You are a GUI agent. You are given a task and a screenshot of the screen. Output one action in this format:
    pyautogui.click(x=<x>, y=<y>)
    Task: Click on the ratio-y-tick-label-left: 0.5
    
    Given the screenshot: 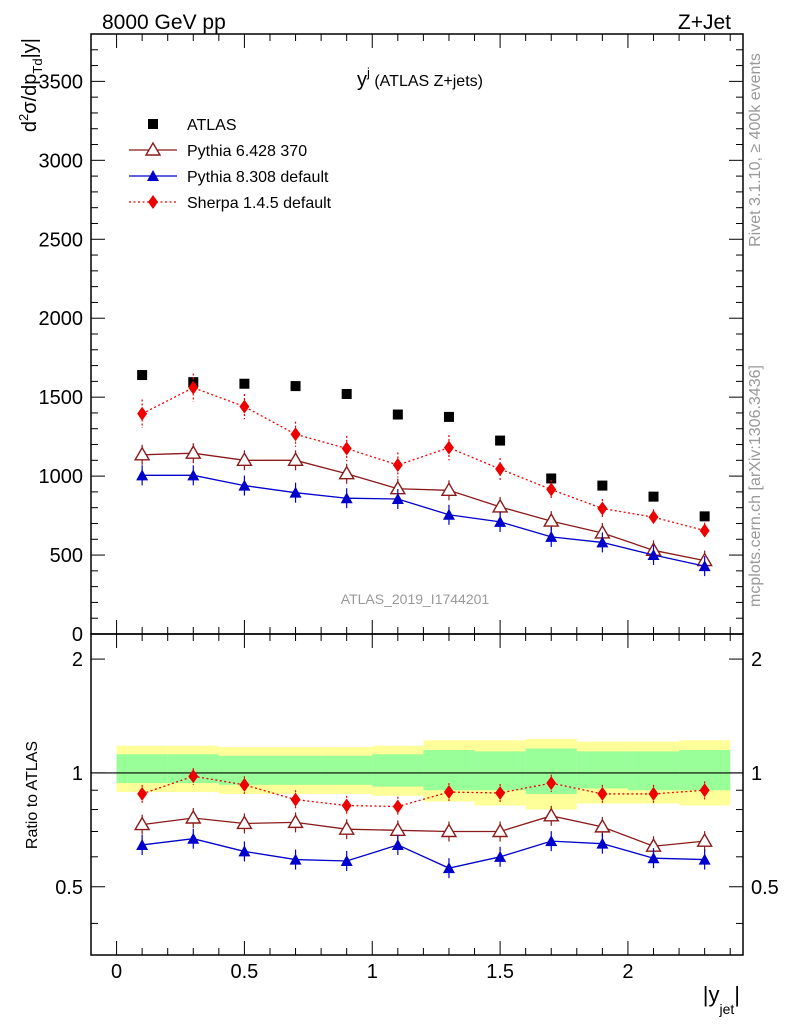 What is the action you would take?
    pyautogui.click(x=69, y=888)
    